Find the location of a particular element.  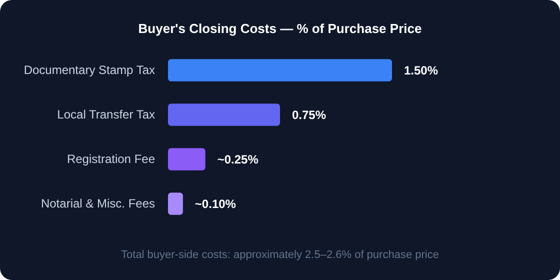

data-label: 0.75% is located at coordinates (309, 115).